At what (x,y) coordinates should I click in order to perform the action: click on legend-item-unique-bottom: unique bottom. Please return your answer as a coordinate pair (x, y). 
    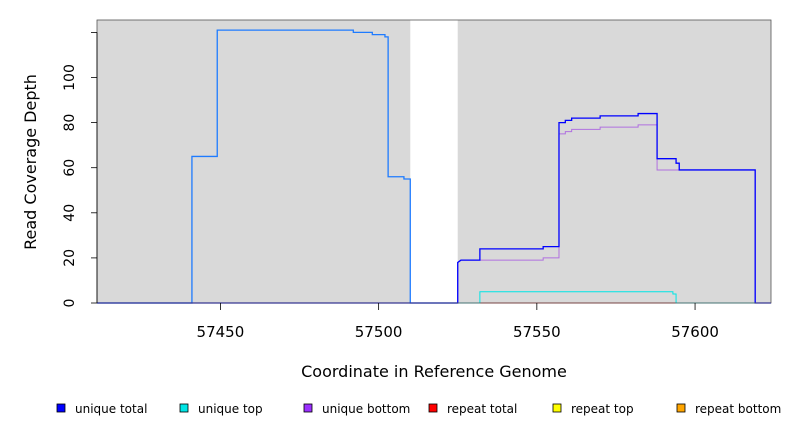
    Looking at the image, I should click on (356, 409).